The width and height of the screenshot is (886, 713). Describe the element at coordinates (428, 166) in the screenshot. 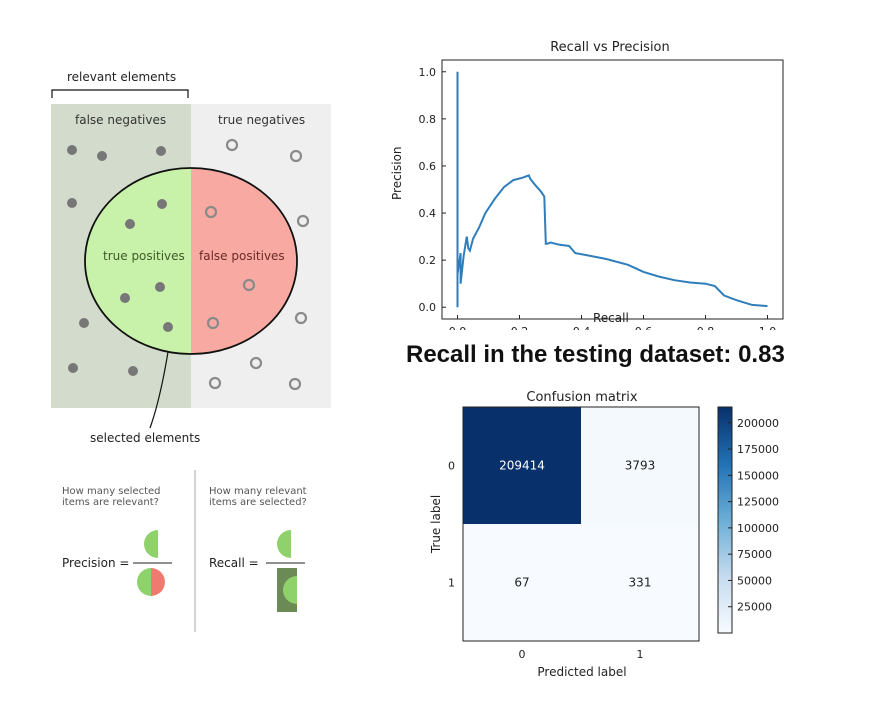

I see `pr-ytick-label: 0.6` at that location.